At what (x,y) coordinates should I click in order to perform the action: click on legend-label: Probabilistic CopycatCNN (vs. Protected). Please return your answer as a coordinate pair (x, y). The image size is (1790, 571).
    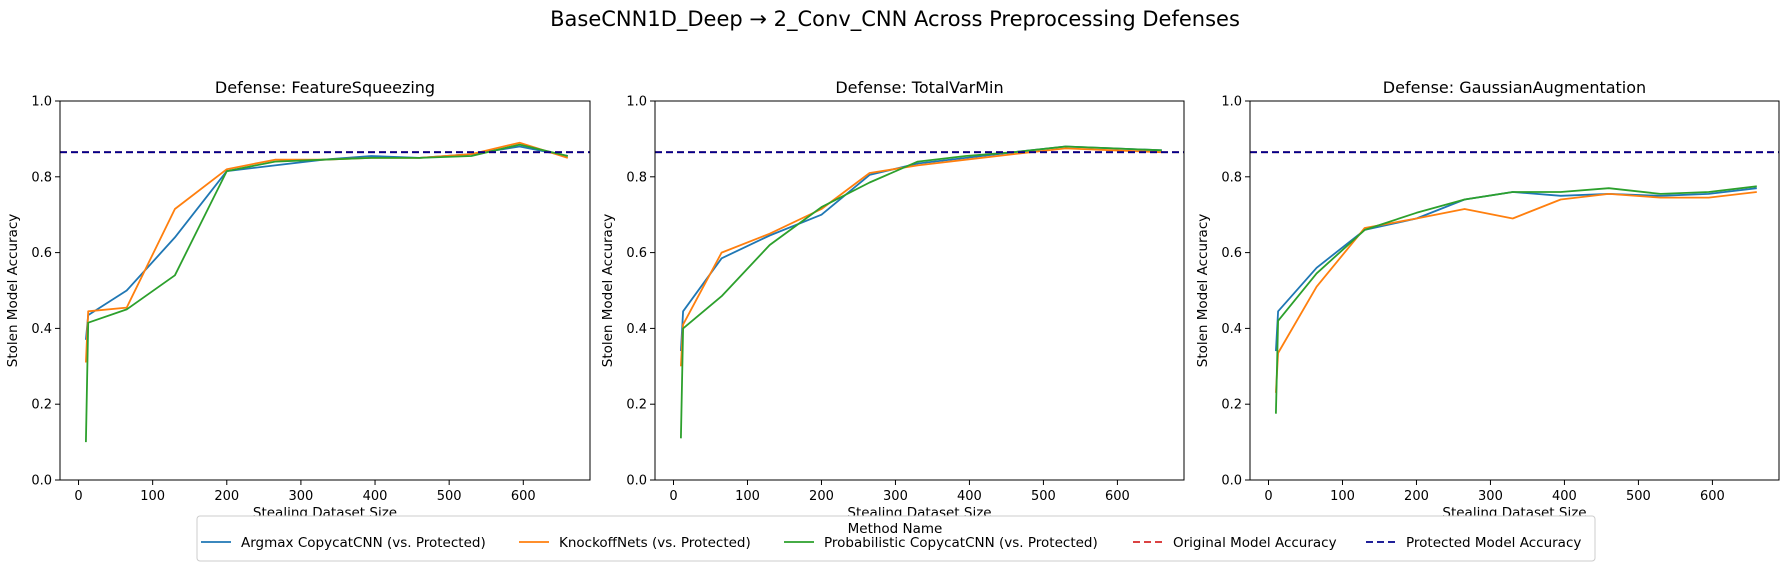
    Looking at the image, I should click on (961, 543).